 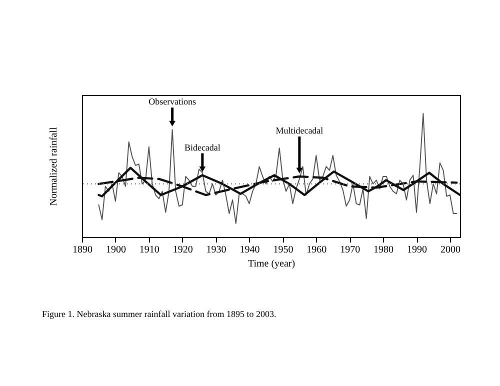 What do you see at coordinates (82, 250) in the screenshot?
I see `x-tick-label: 1890` at bounding box center [82, 250].